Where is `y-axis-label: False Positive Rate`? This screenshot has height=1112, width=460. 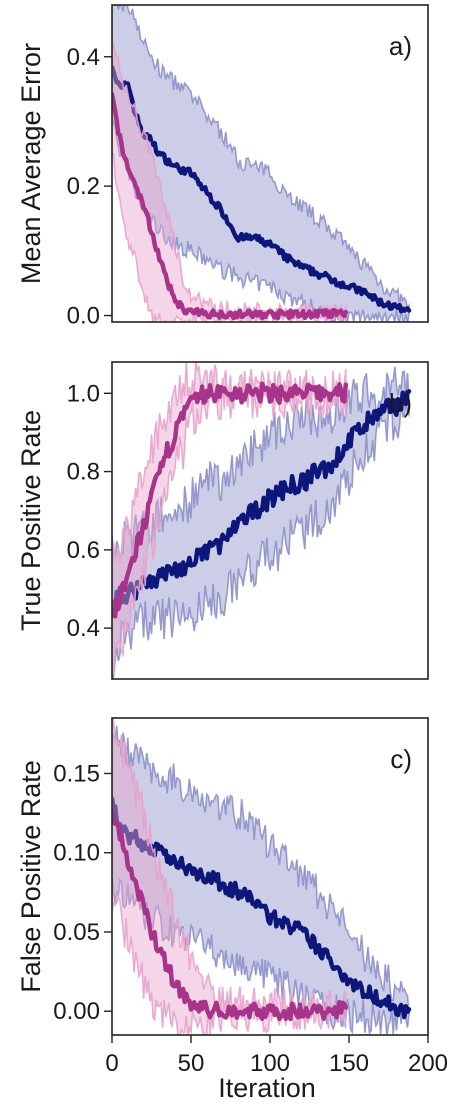
y-axis-label: False Positive Rate is located at coordinates (31, 876).